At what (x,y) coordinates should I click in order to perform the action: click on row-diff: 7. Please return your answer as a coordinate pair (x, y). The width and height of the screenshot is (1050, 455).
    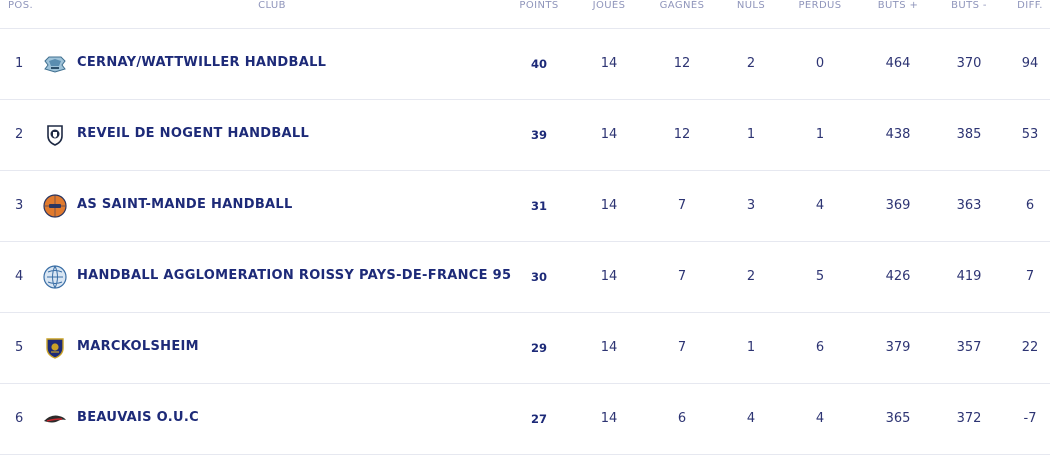
    Looking at the image, I should click on (1030, 276).